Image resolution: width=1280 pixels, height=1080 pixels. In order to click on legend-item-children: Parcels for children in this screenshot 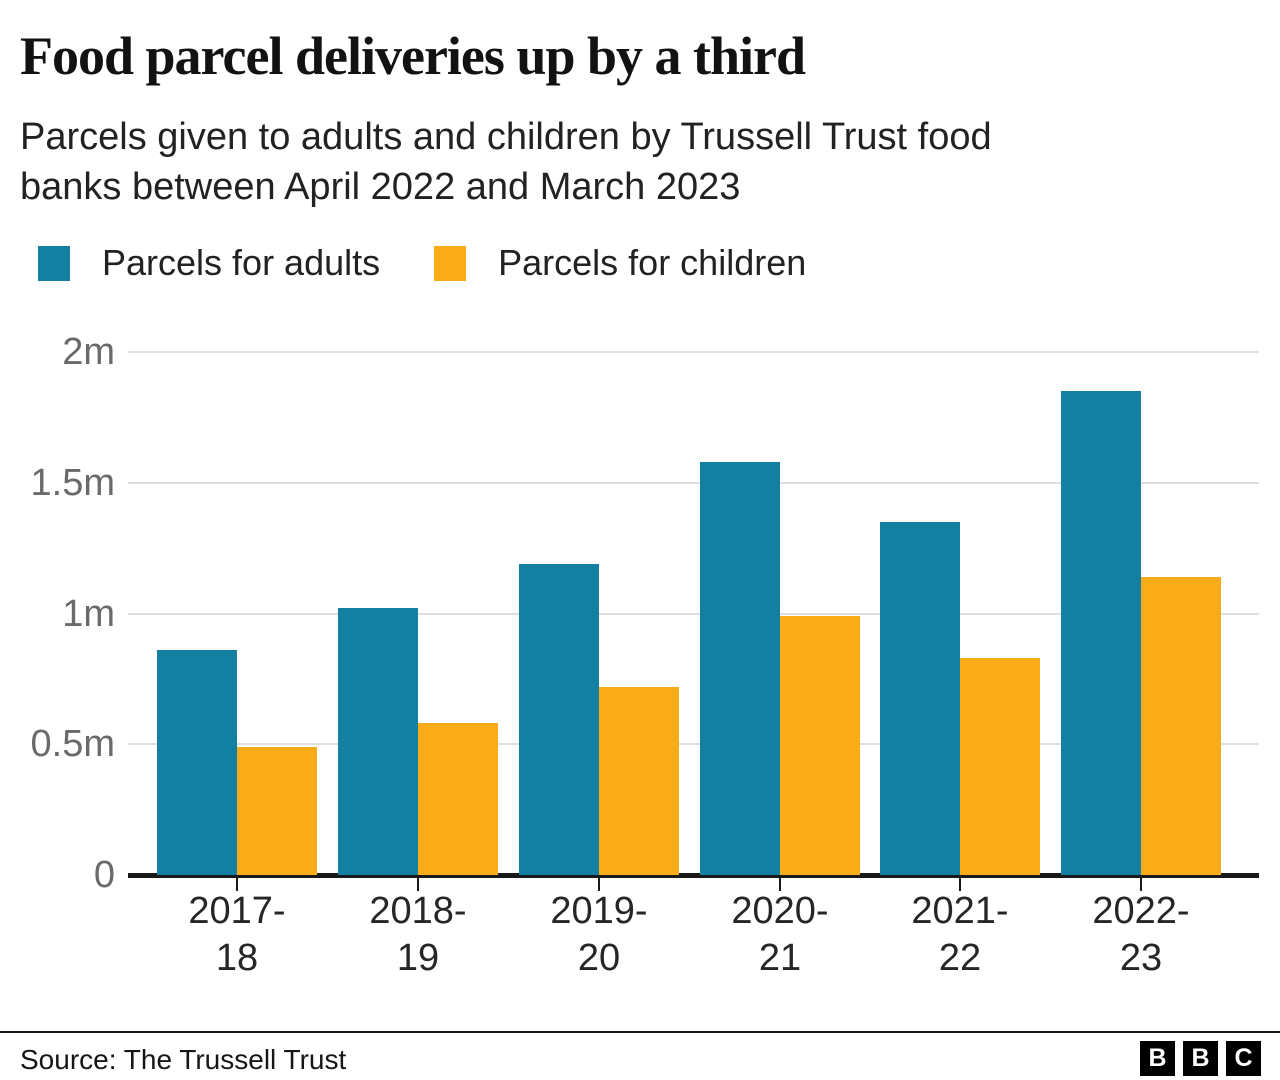, I will do `click(620, 263)`.